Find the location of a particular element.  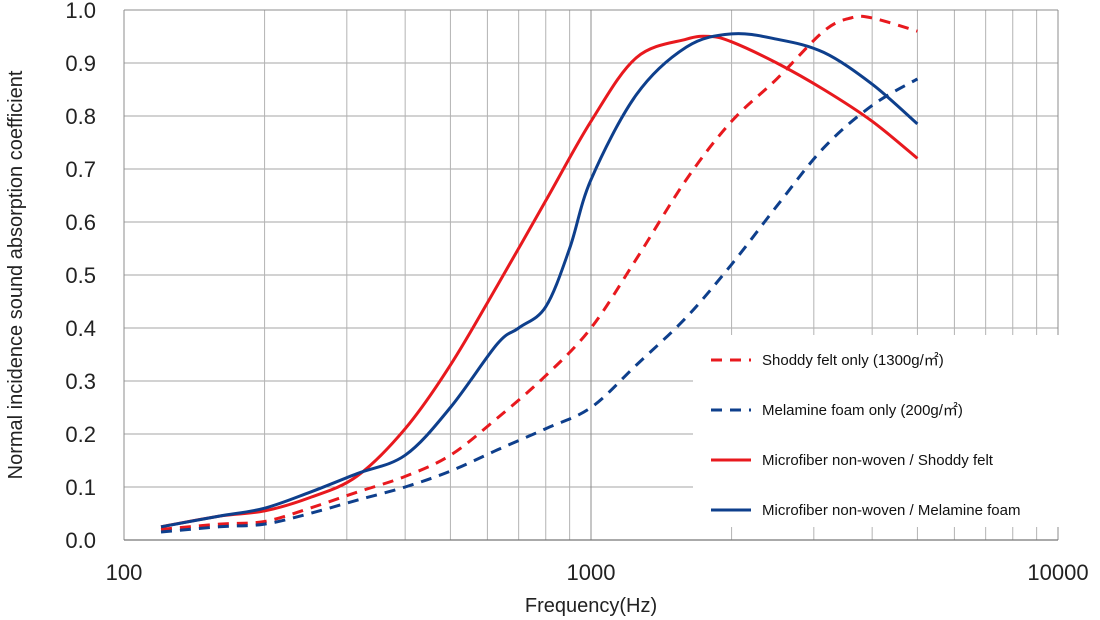

x-tick-label: 10000 is located at coordinates (1057, 572).